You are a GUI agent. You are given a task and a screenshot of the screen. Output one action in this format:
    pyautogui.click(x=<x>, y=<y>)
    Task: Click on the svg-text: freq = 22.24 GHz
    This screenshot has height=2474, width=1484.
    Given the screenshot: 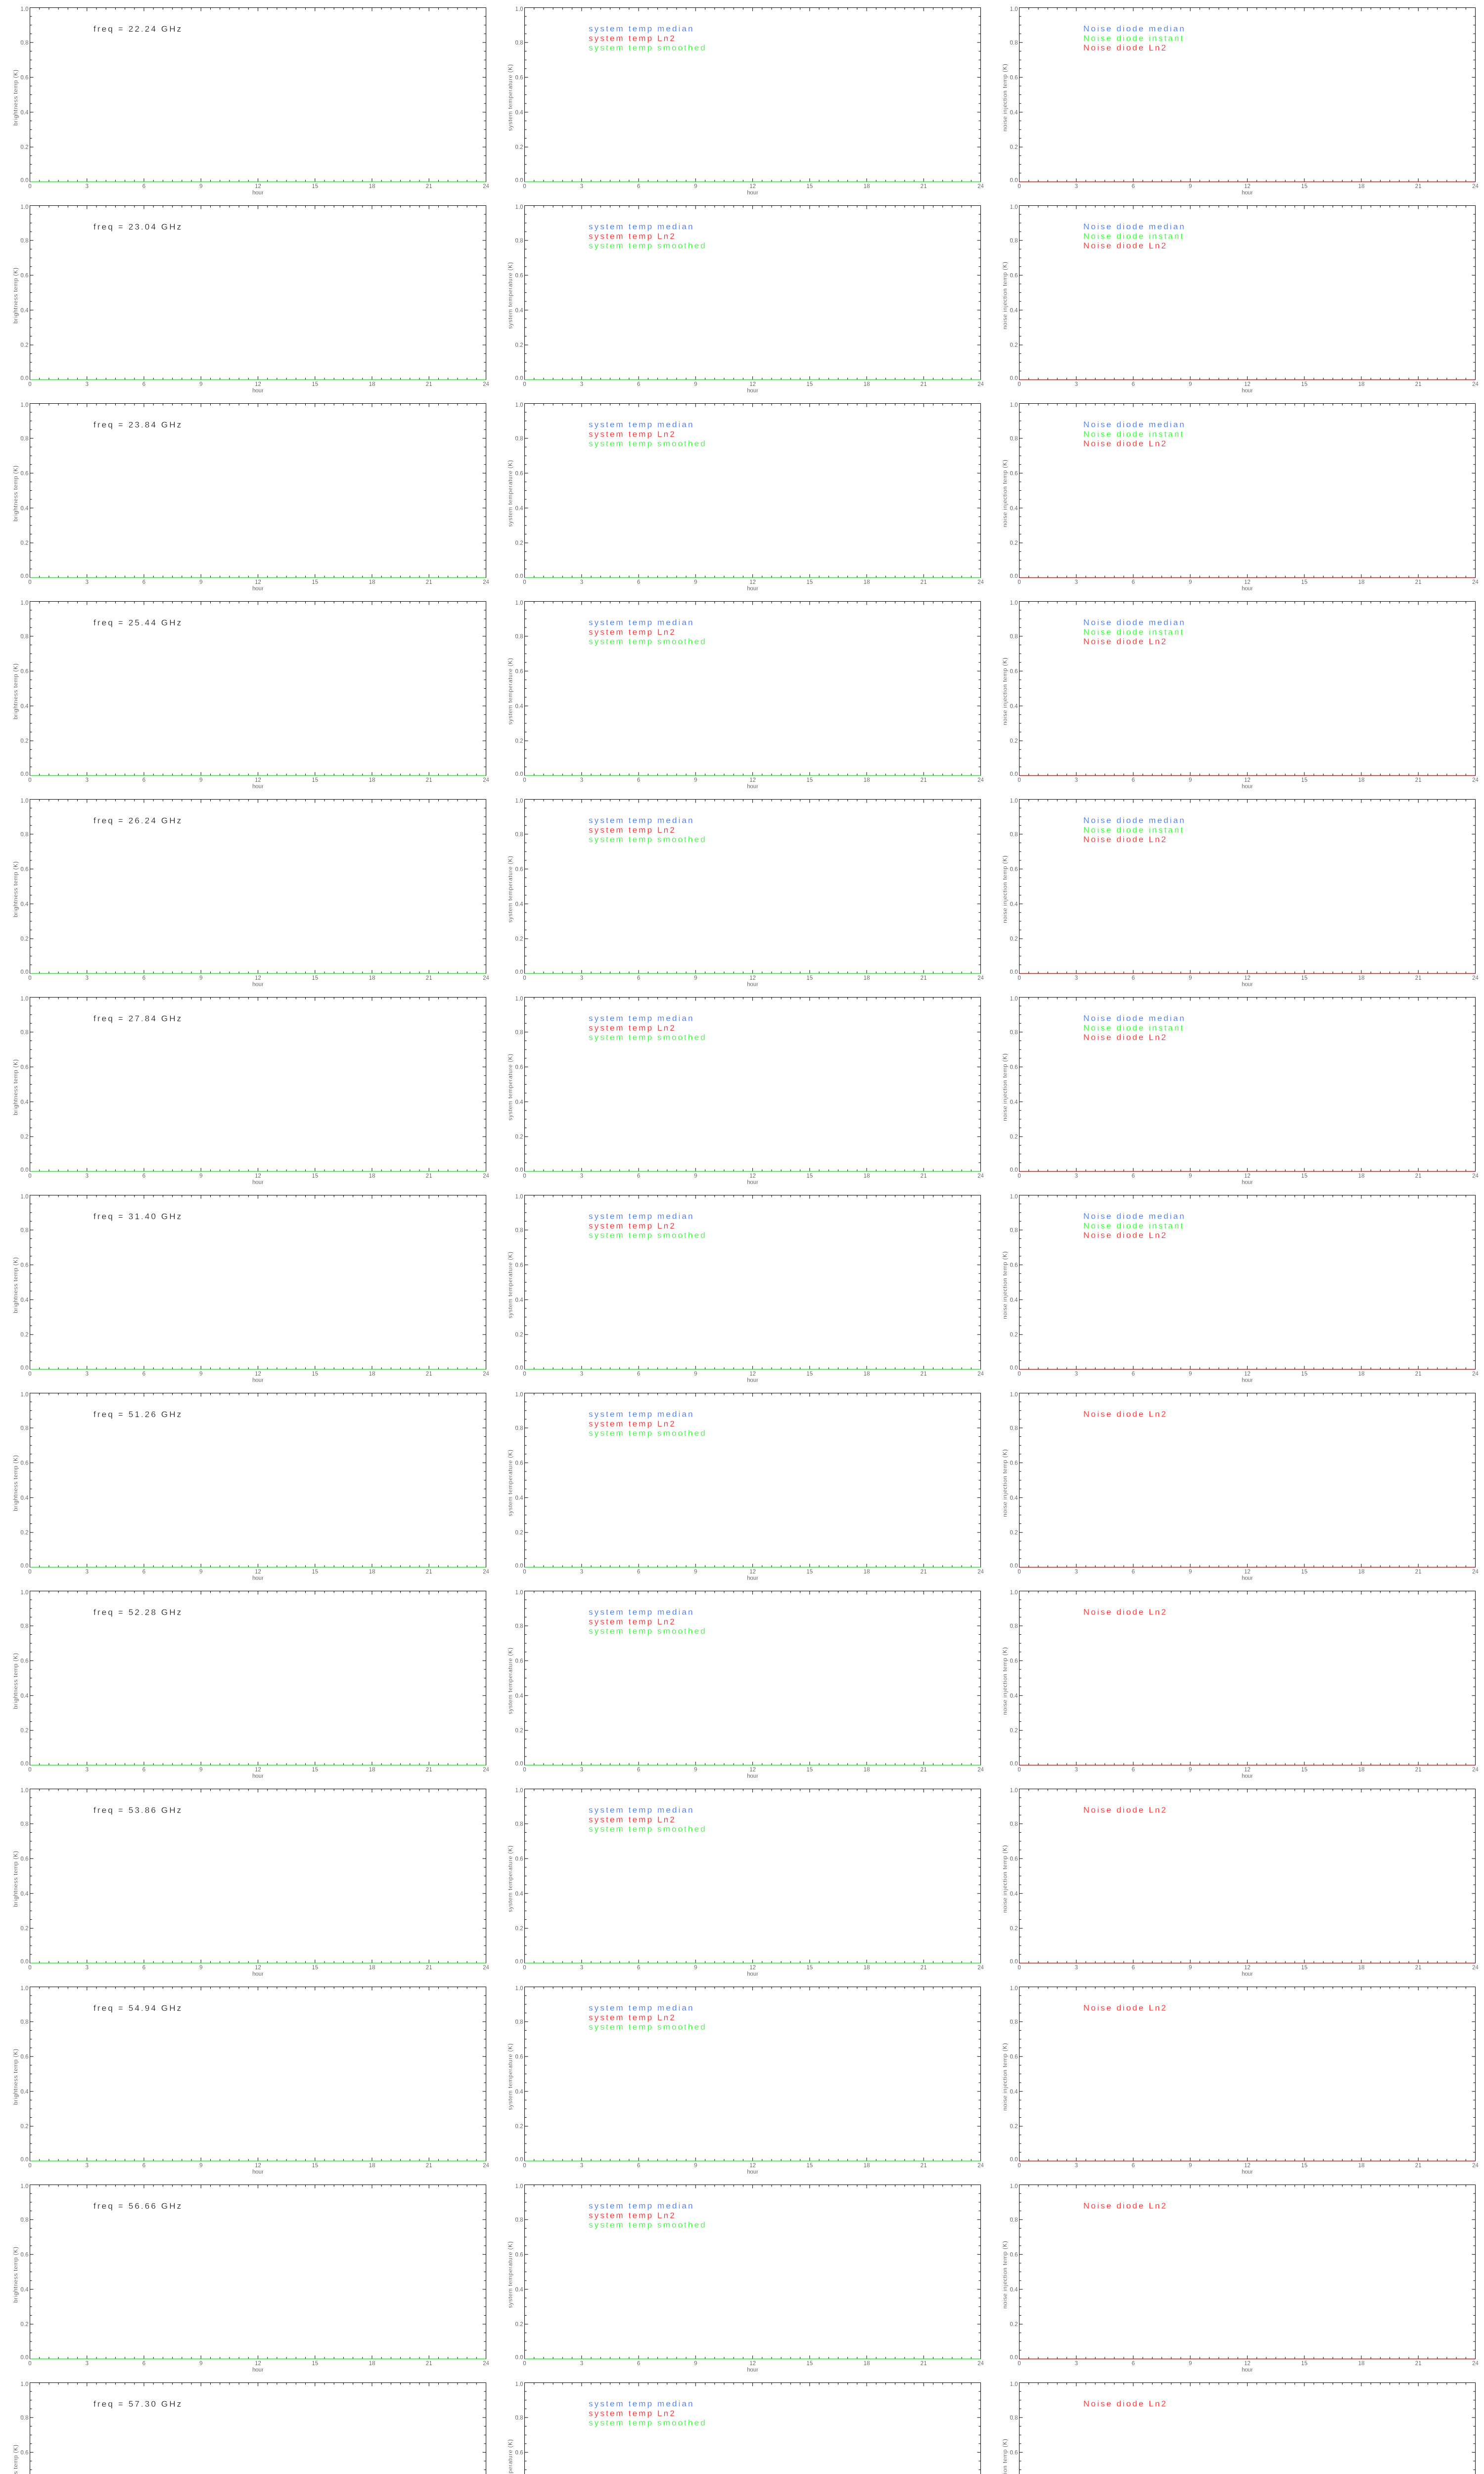 What is the action you would take?
    pyautogui.click(x=138, y=29)
    